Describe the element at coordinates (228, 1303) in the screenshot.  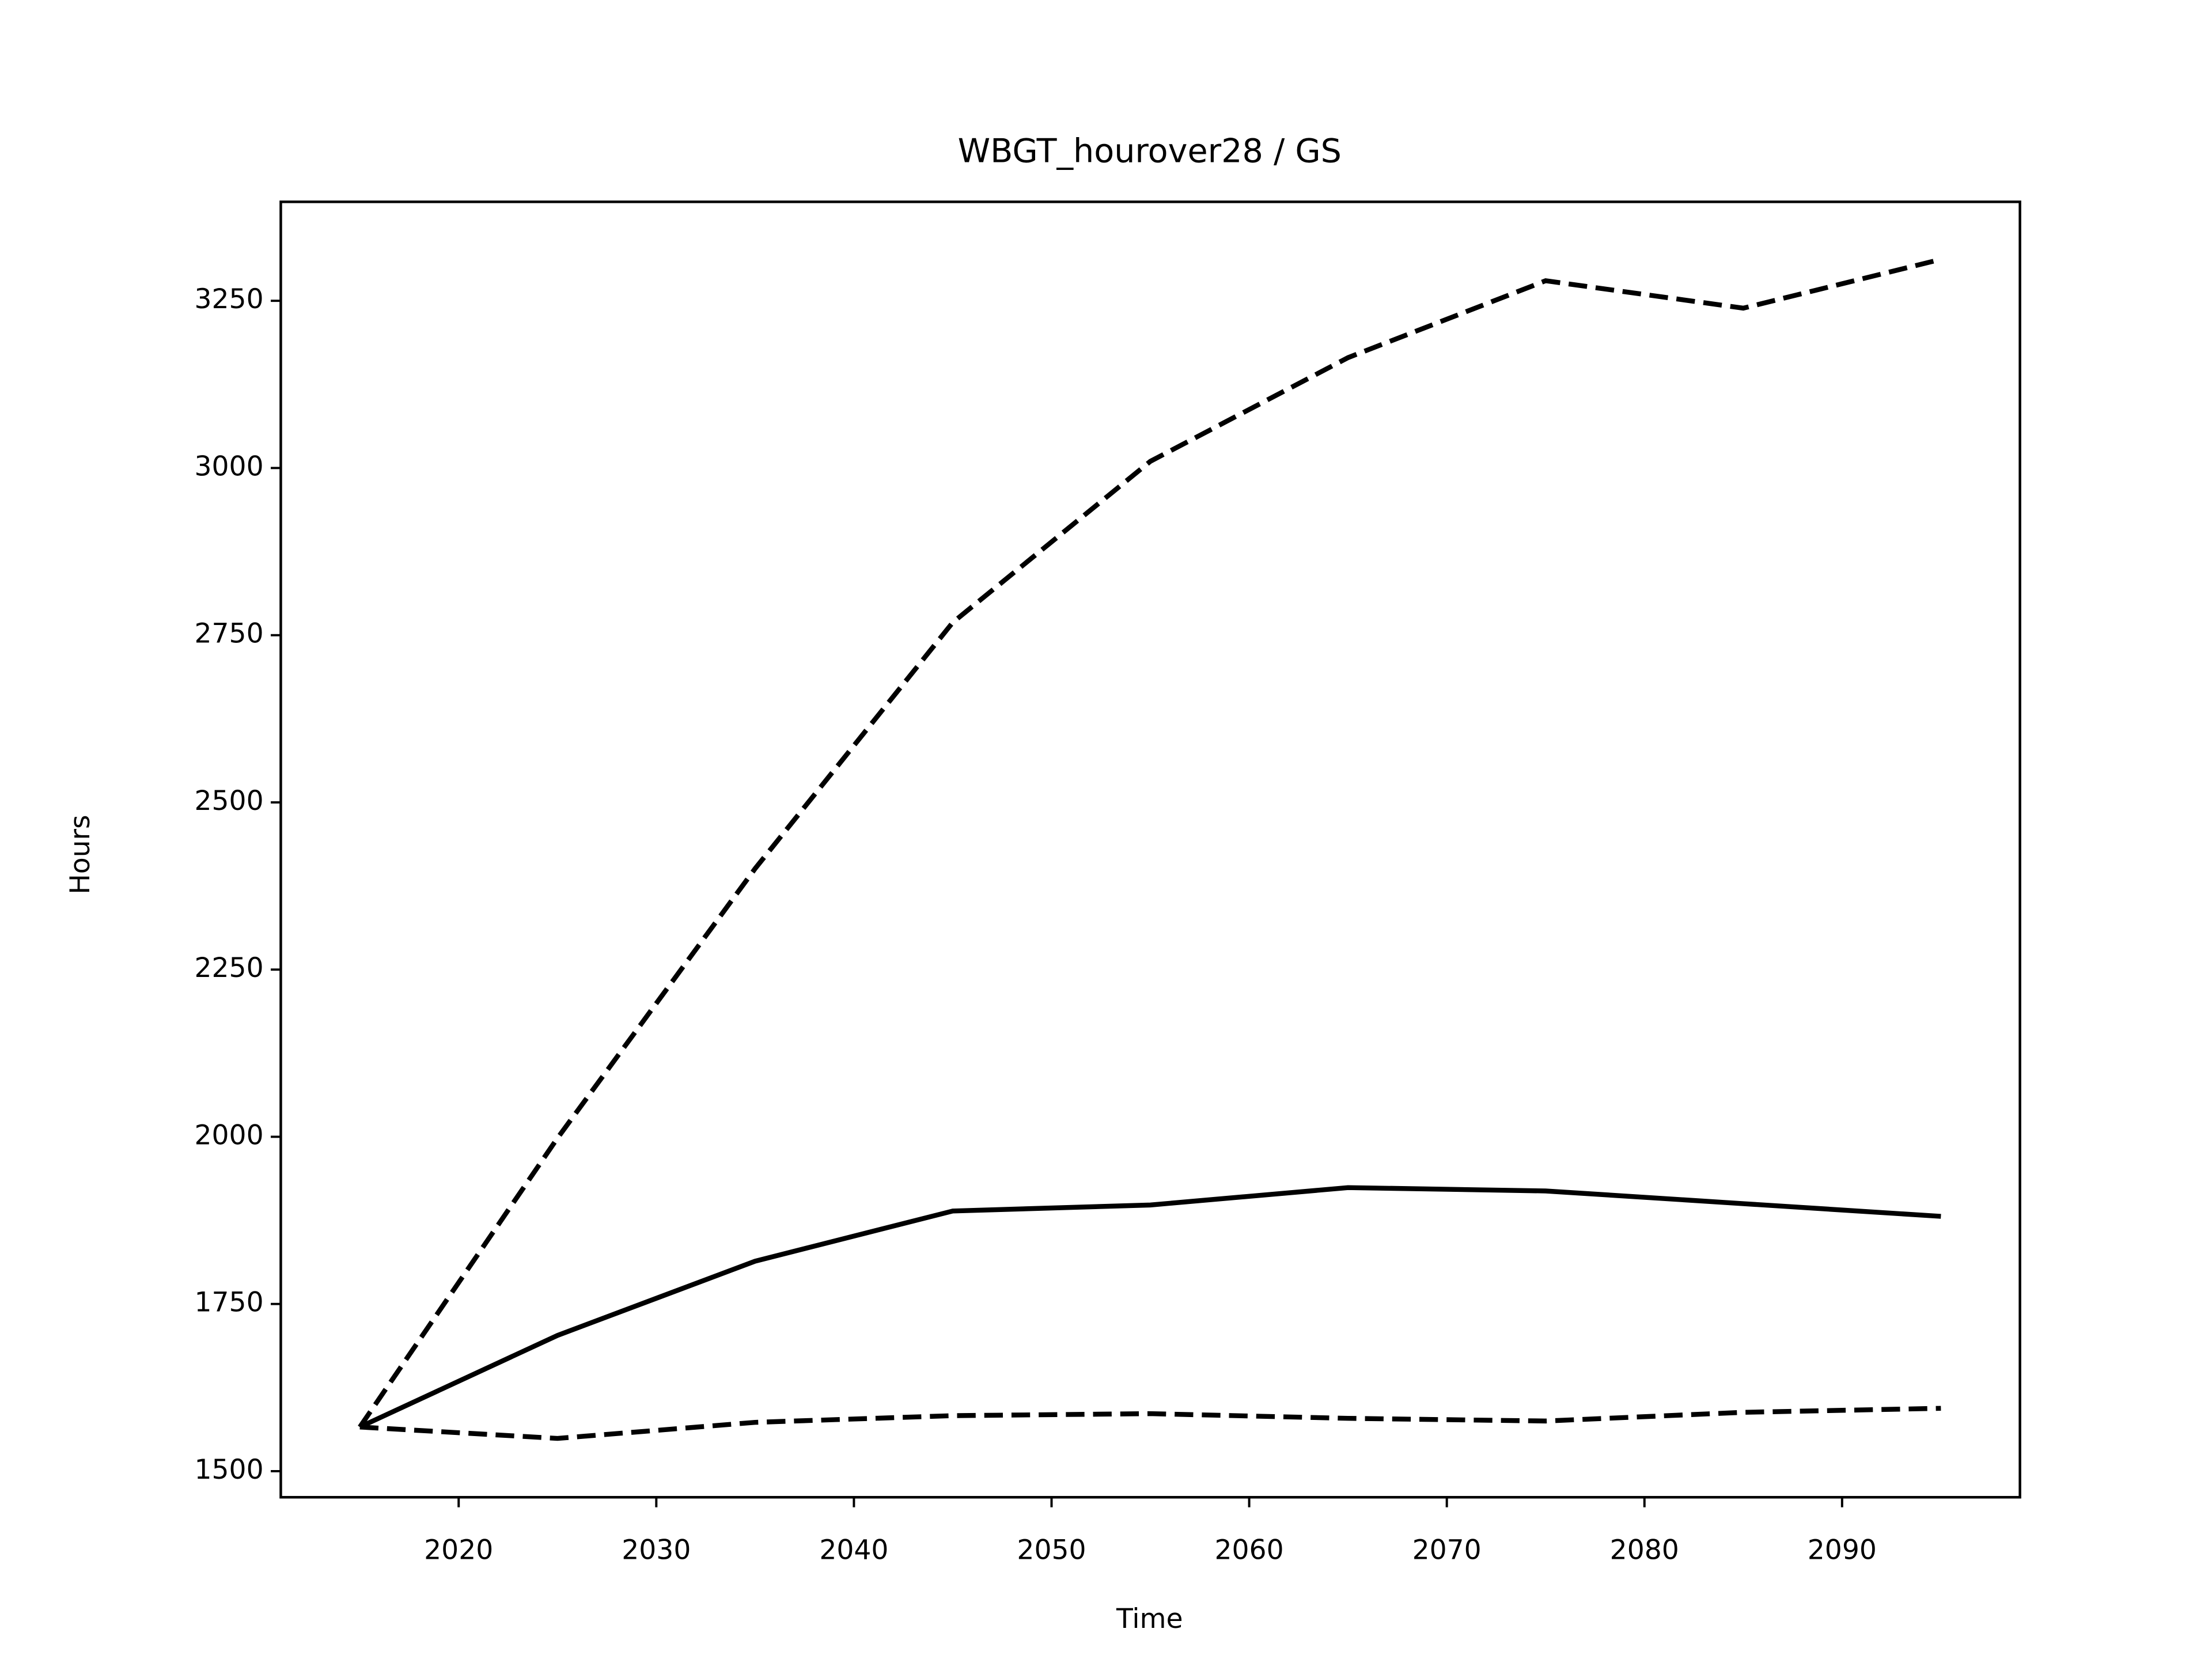
I see `y-tick-label: 1750` at that location.